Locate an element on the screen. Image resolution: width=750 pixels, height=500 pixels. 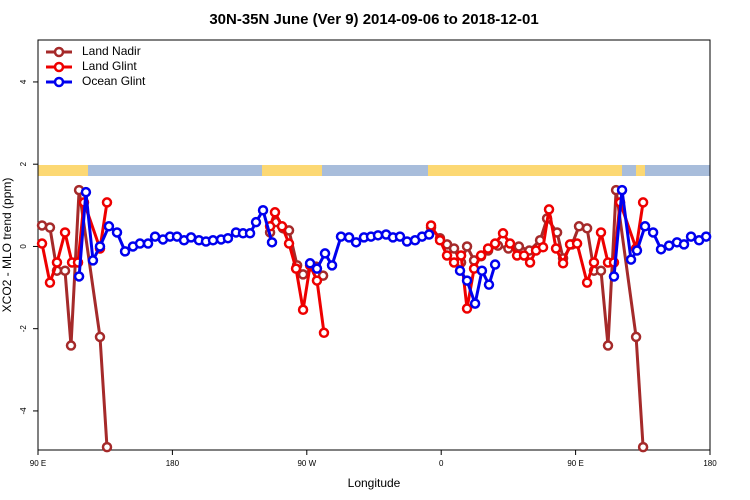
y-axis-label: XCO2 - MLO trend (ppm) is located at coordinates (7, 245).